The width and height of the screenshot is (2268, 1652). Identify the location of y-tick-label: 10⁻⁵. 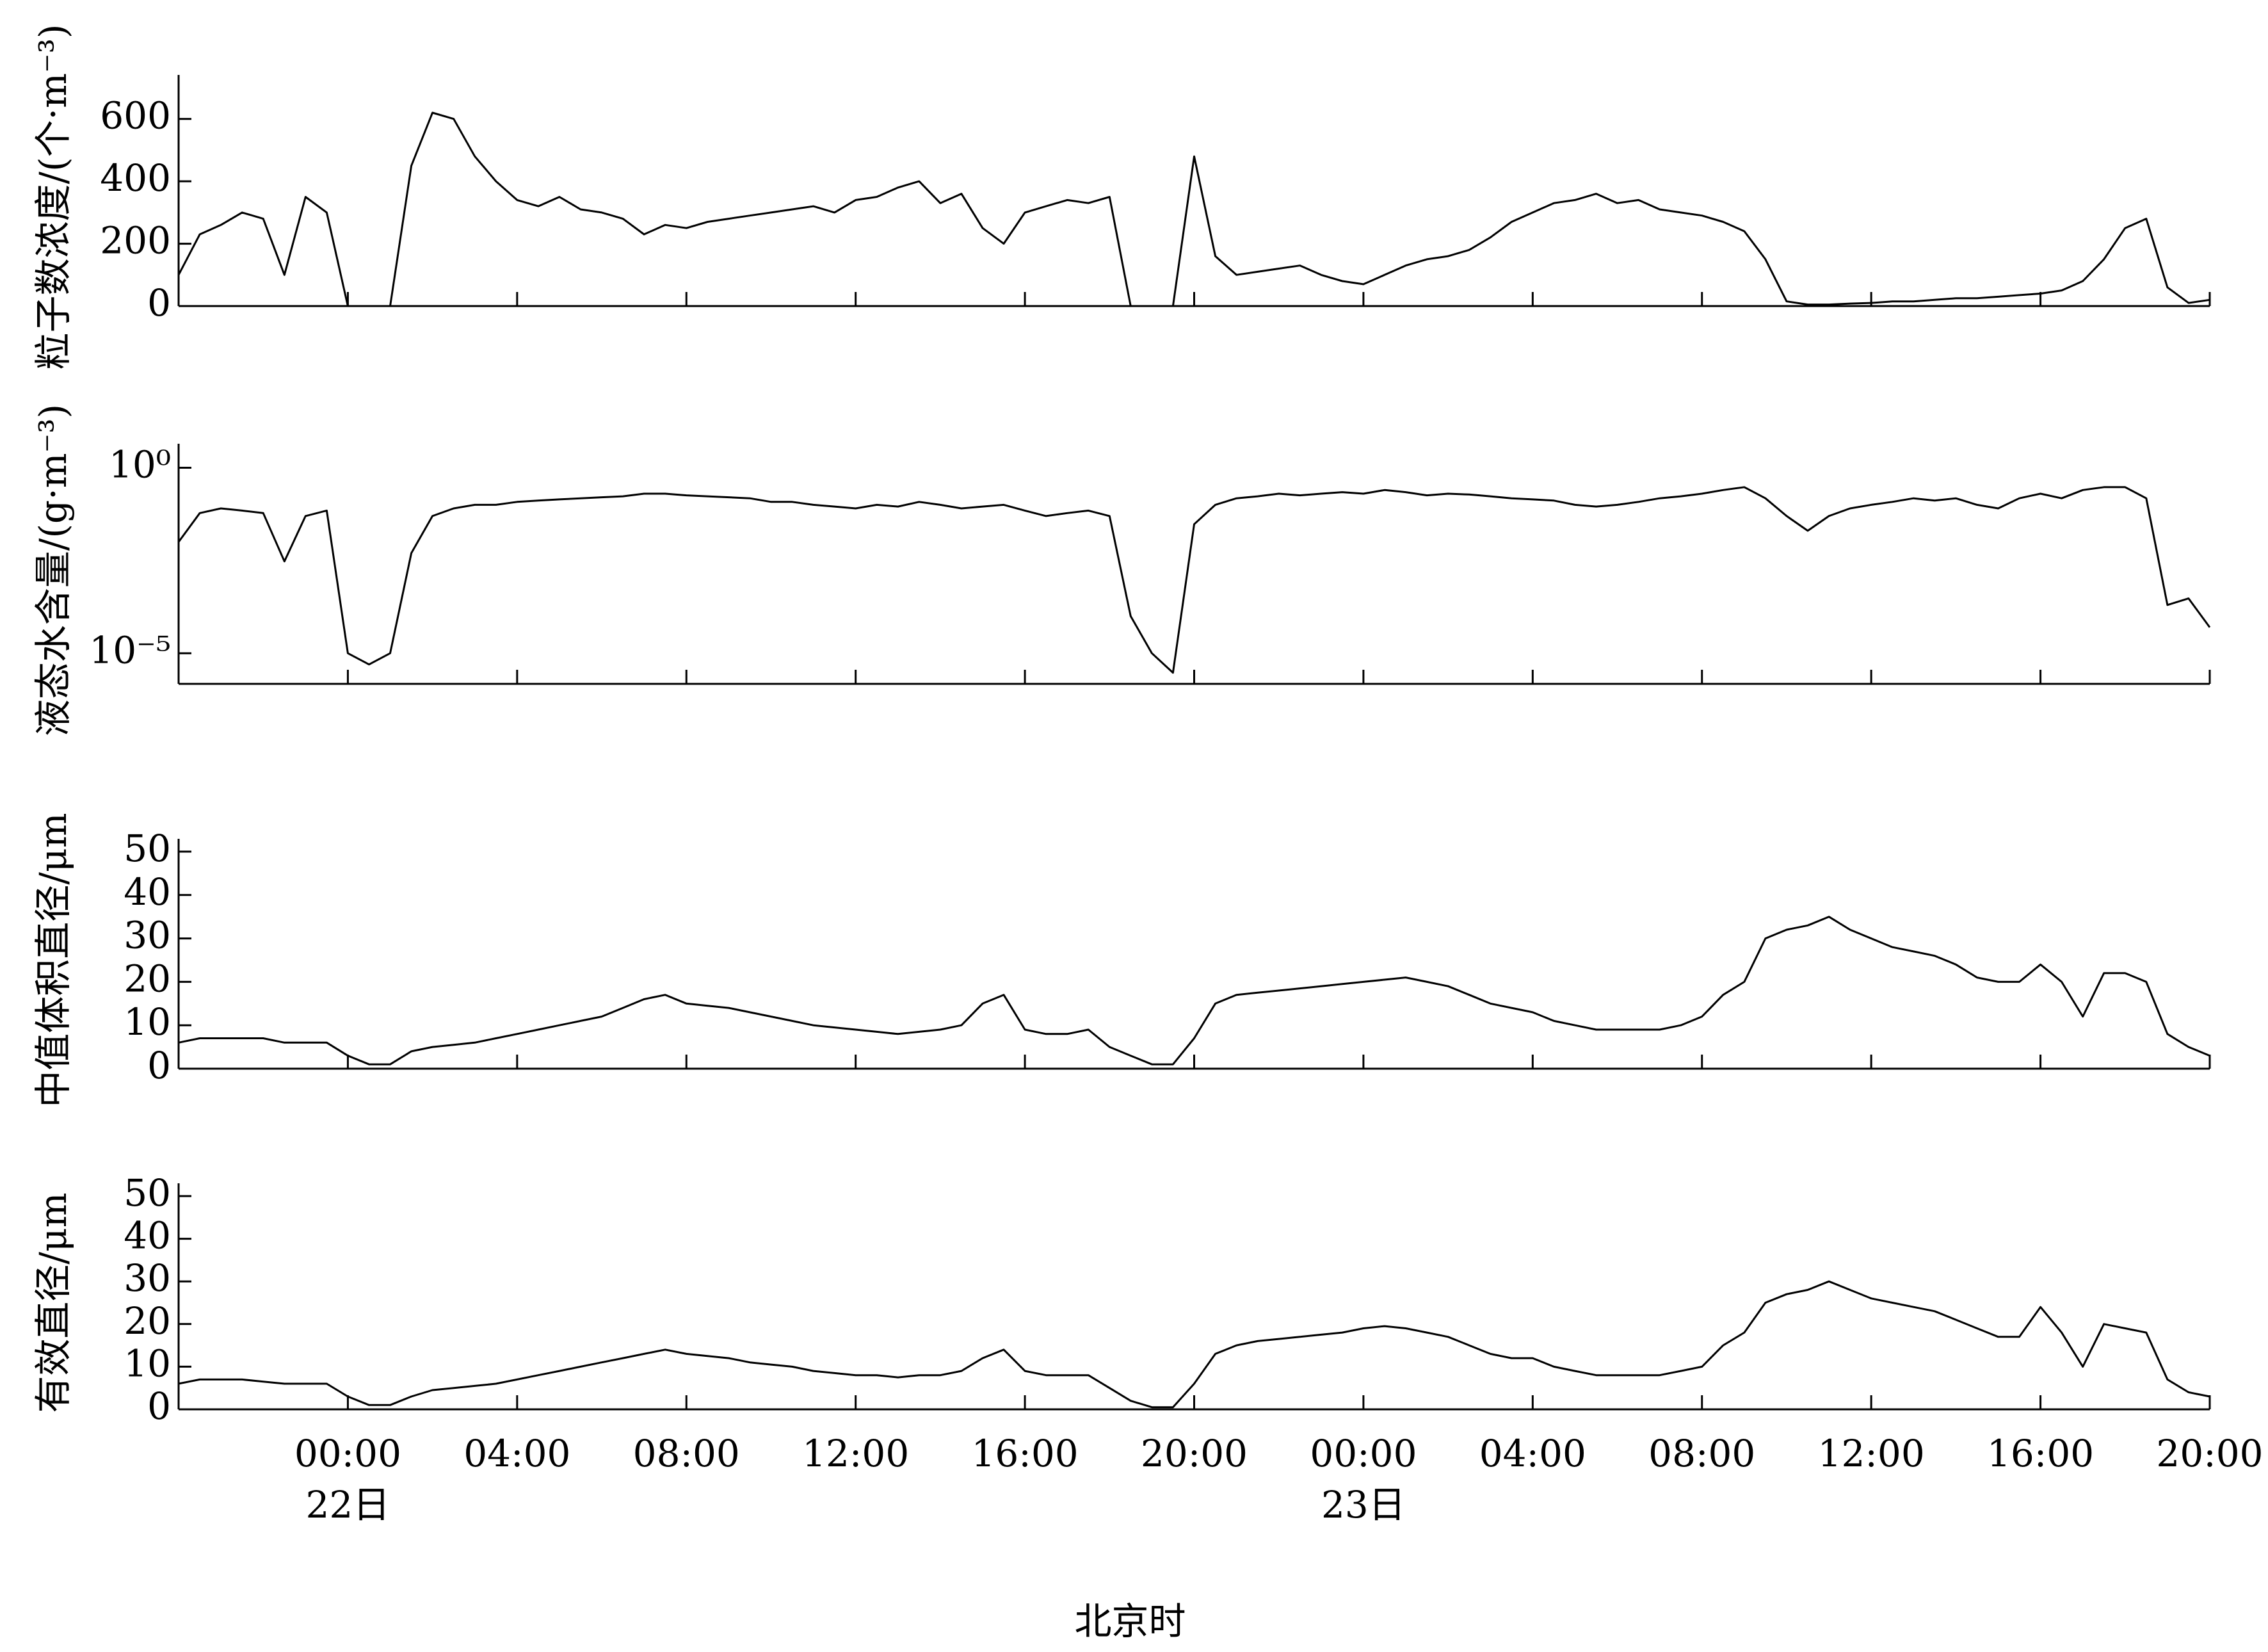
(130, 650).